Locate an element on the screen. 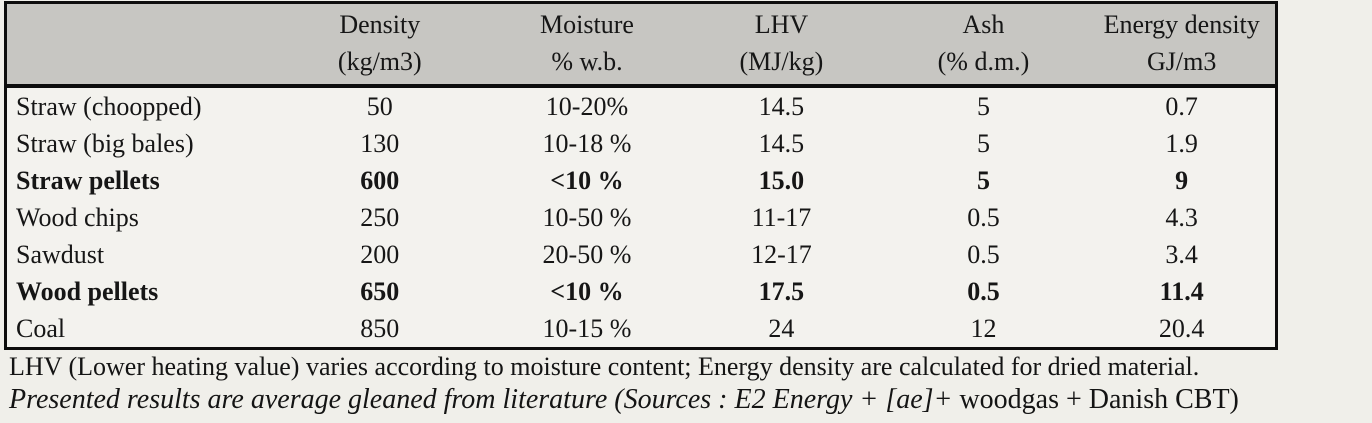 This screenshot has height=423, width=1372. cell-density: 130 is located at coordinates (380, 143).